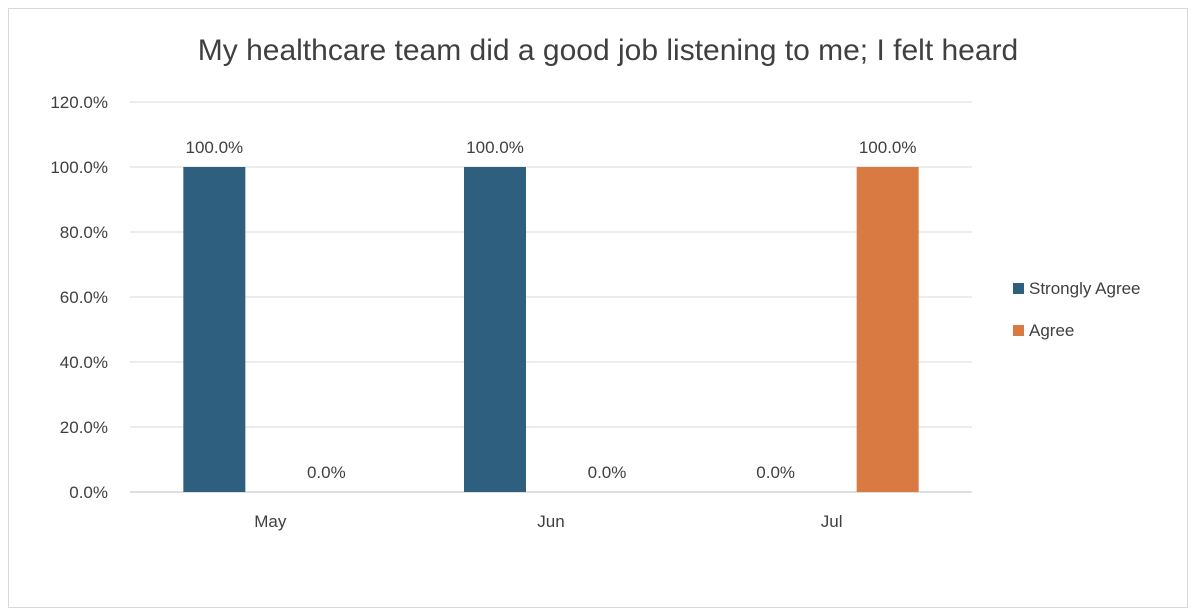 This screenshot has height=608, width=1196. Describe the element at coordinates (88, 492) in the screenshot. I see `y-tick-label: 0.0%` at that location.